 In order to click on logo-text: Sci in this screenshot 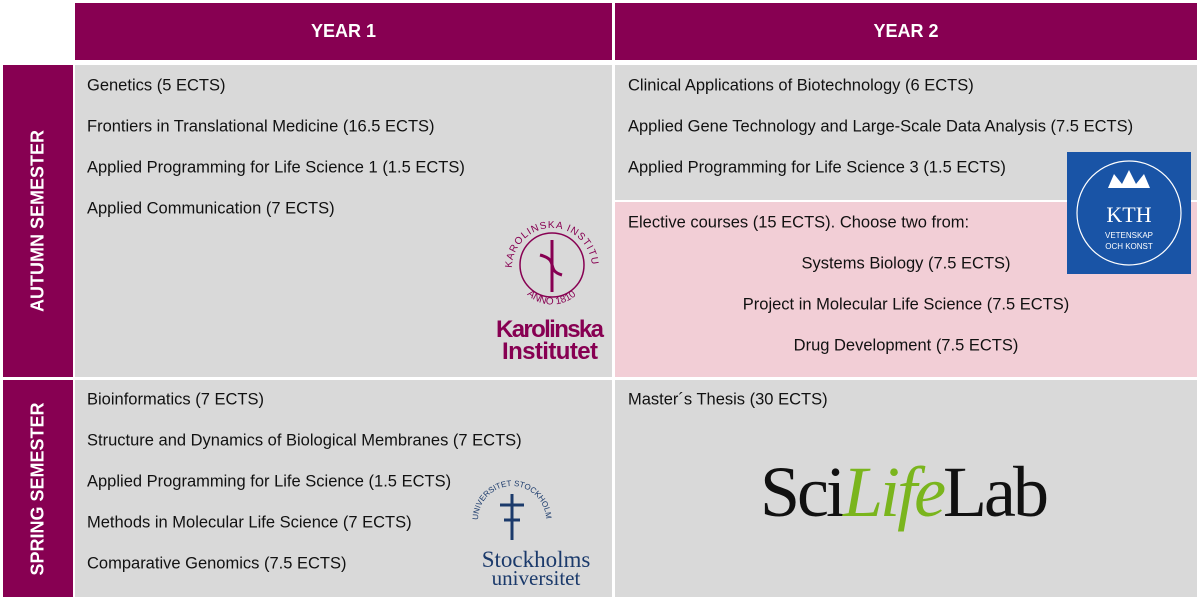, I will do `click(802, 492)`.